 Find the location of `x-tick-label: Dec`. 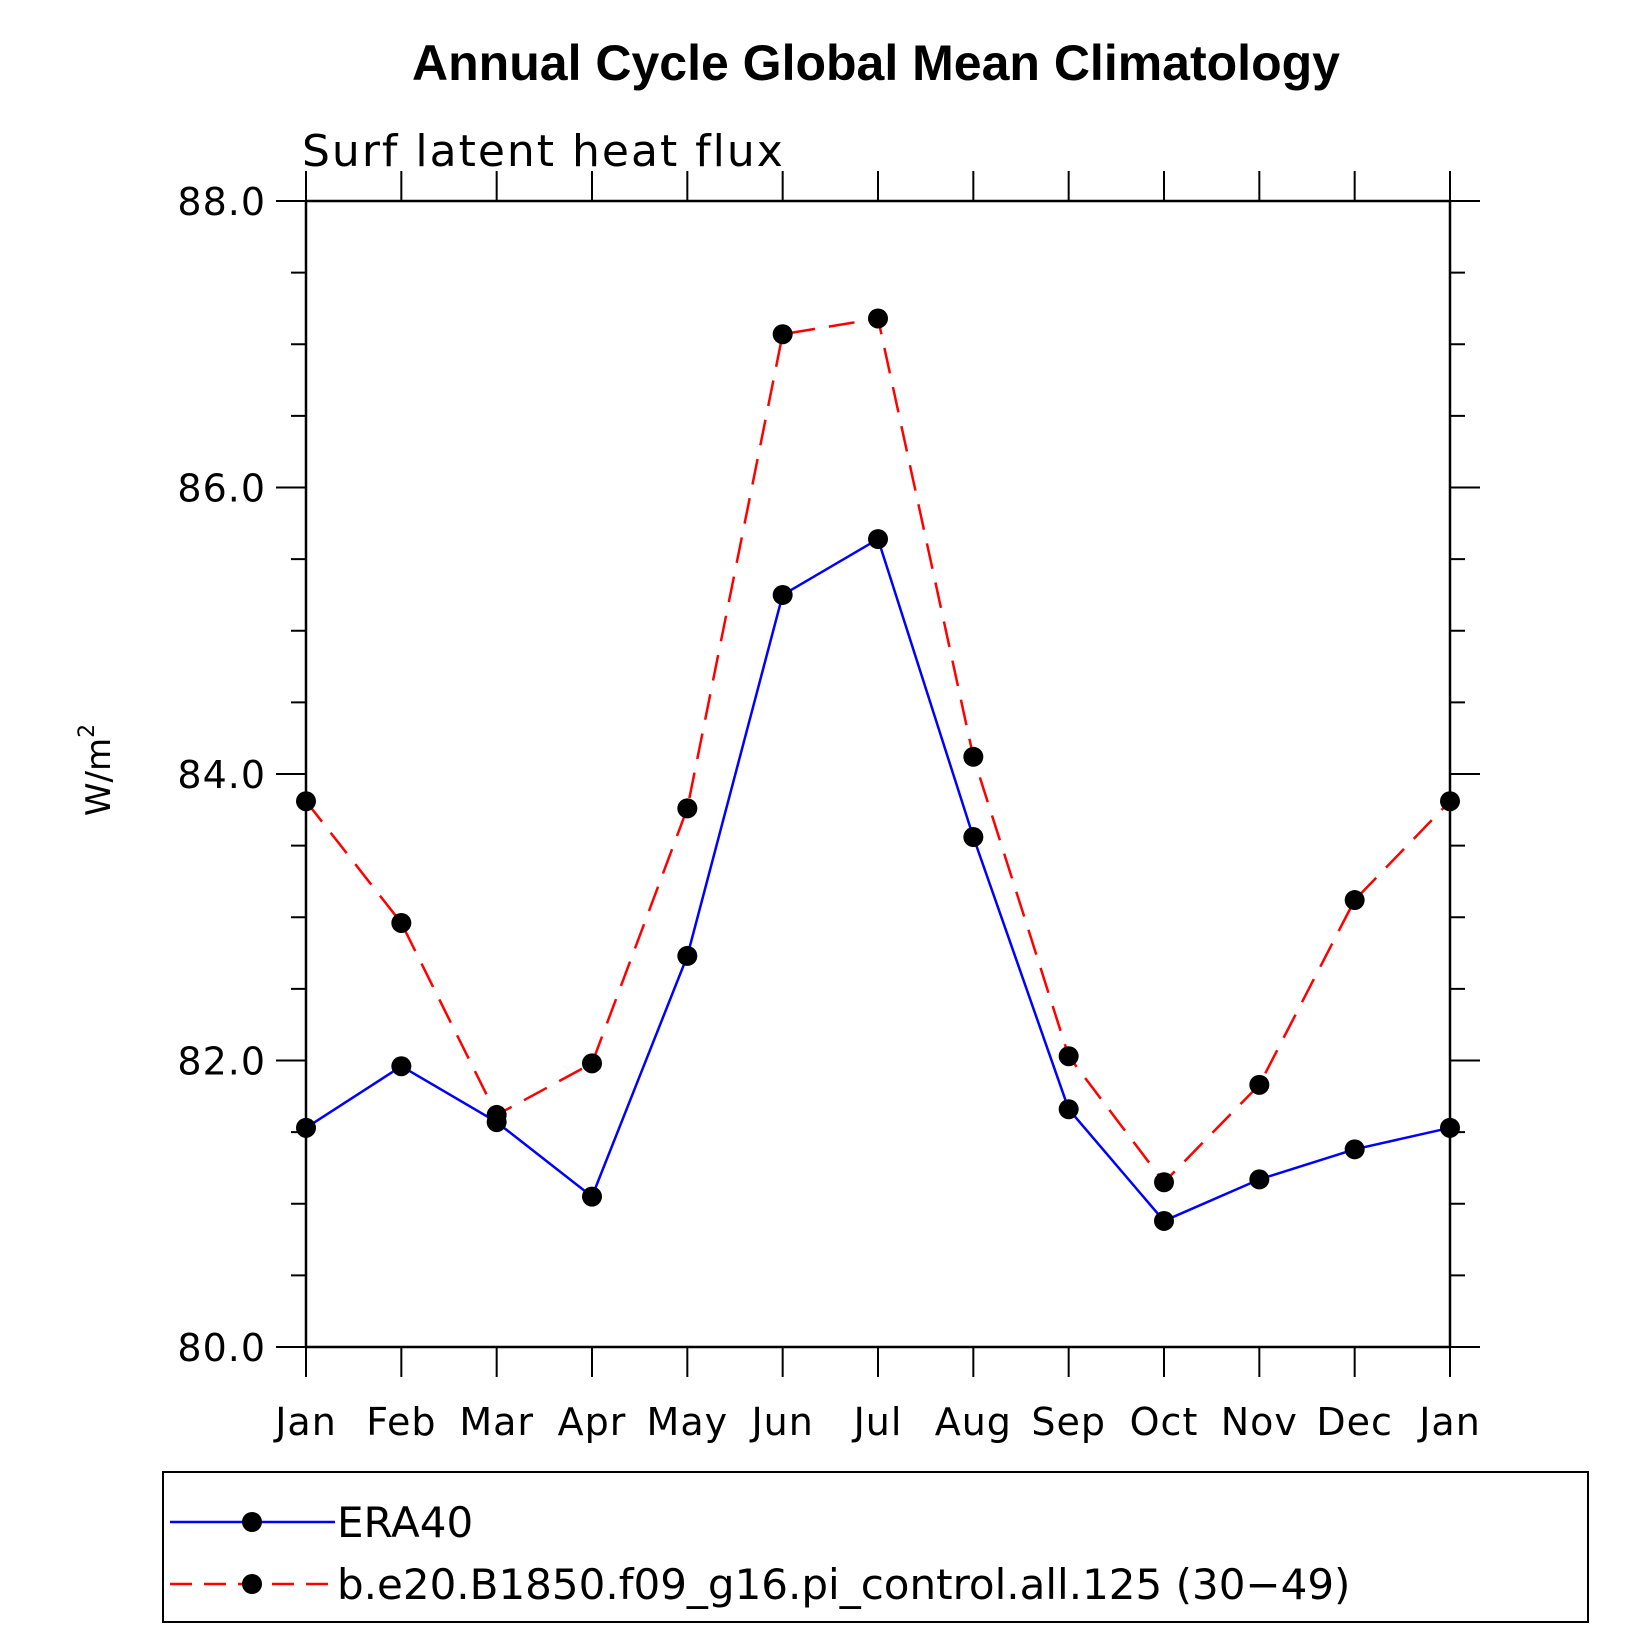

x-tick-label: Dec is located at coordinates (1354, 1422).